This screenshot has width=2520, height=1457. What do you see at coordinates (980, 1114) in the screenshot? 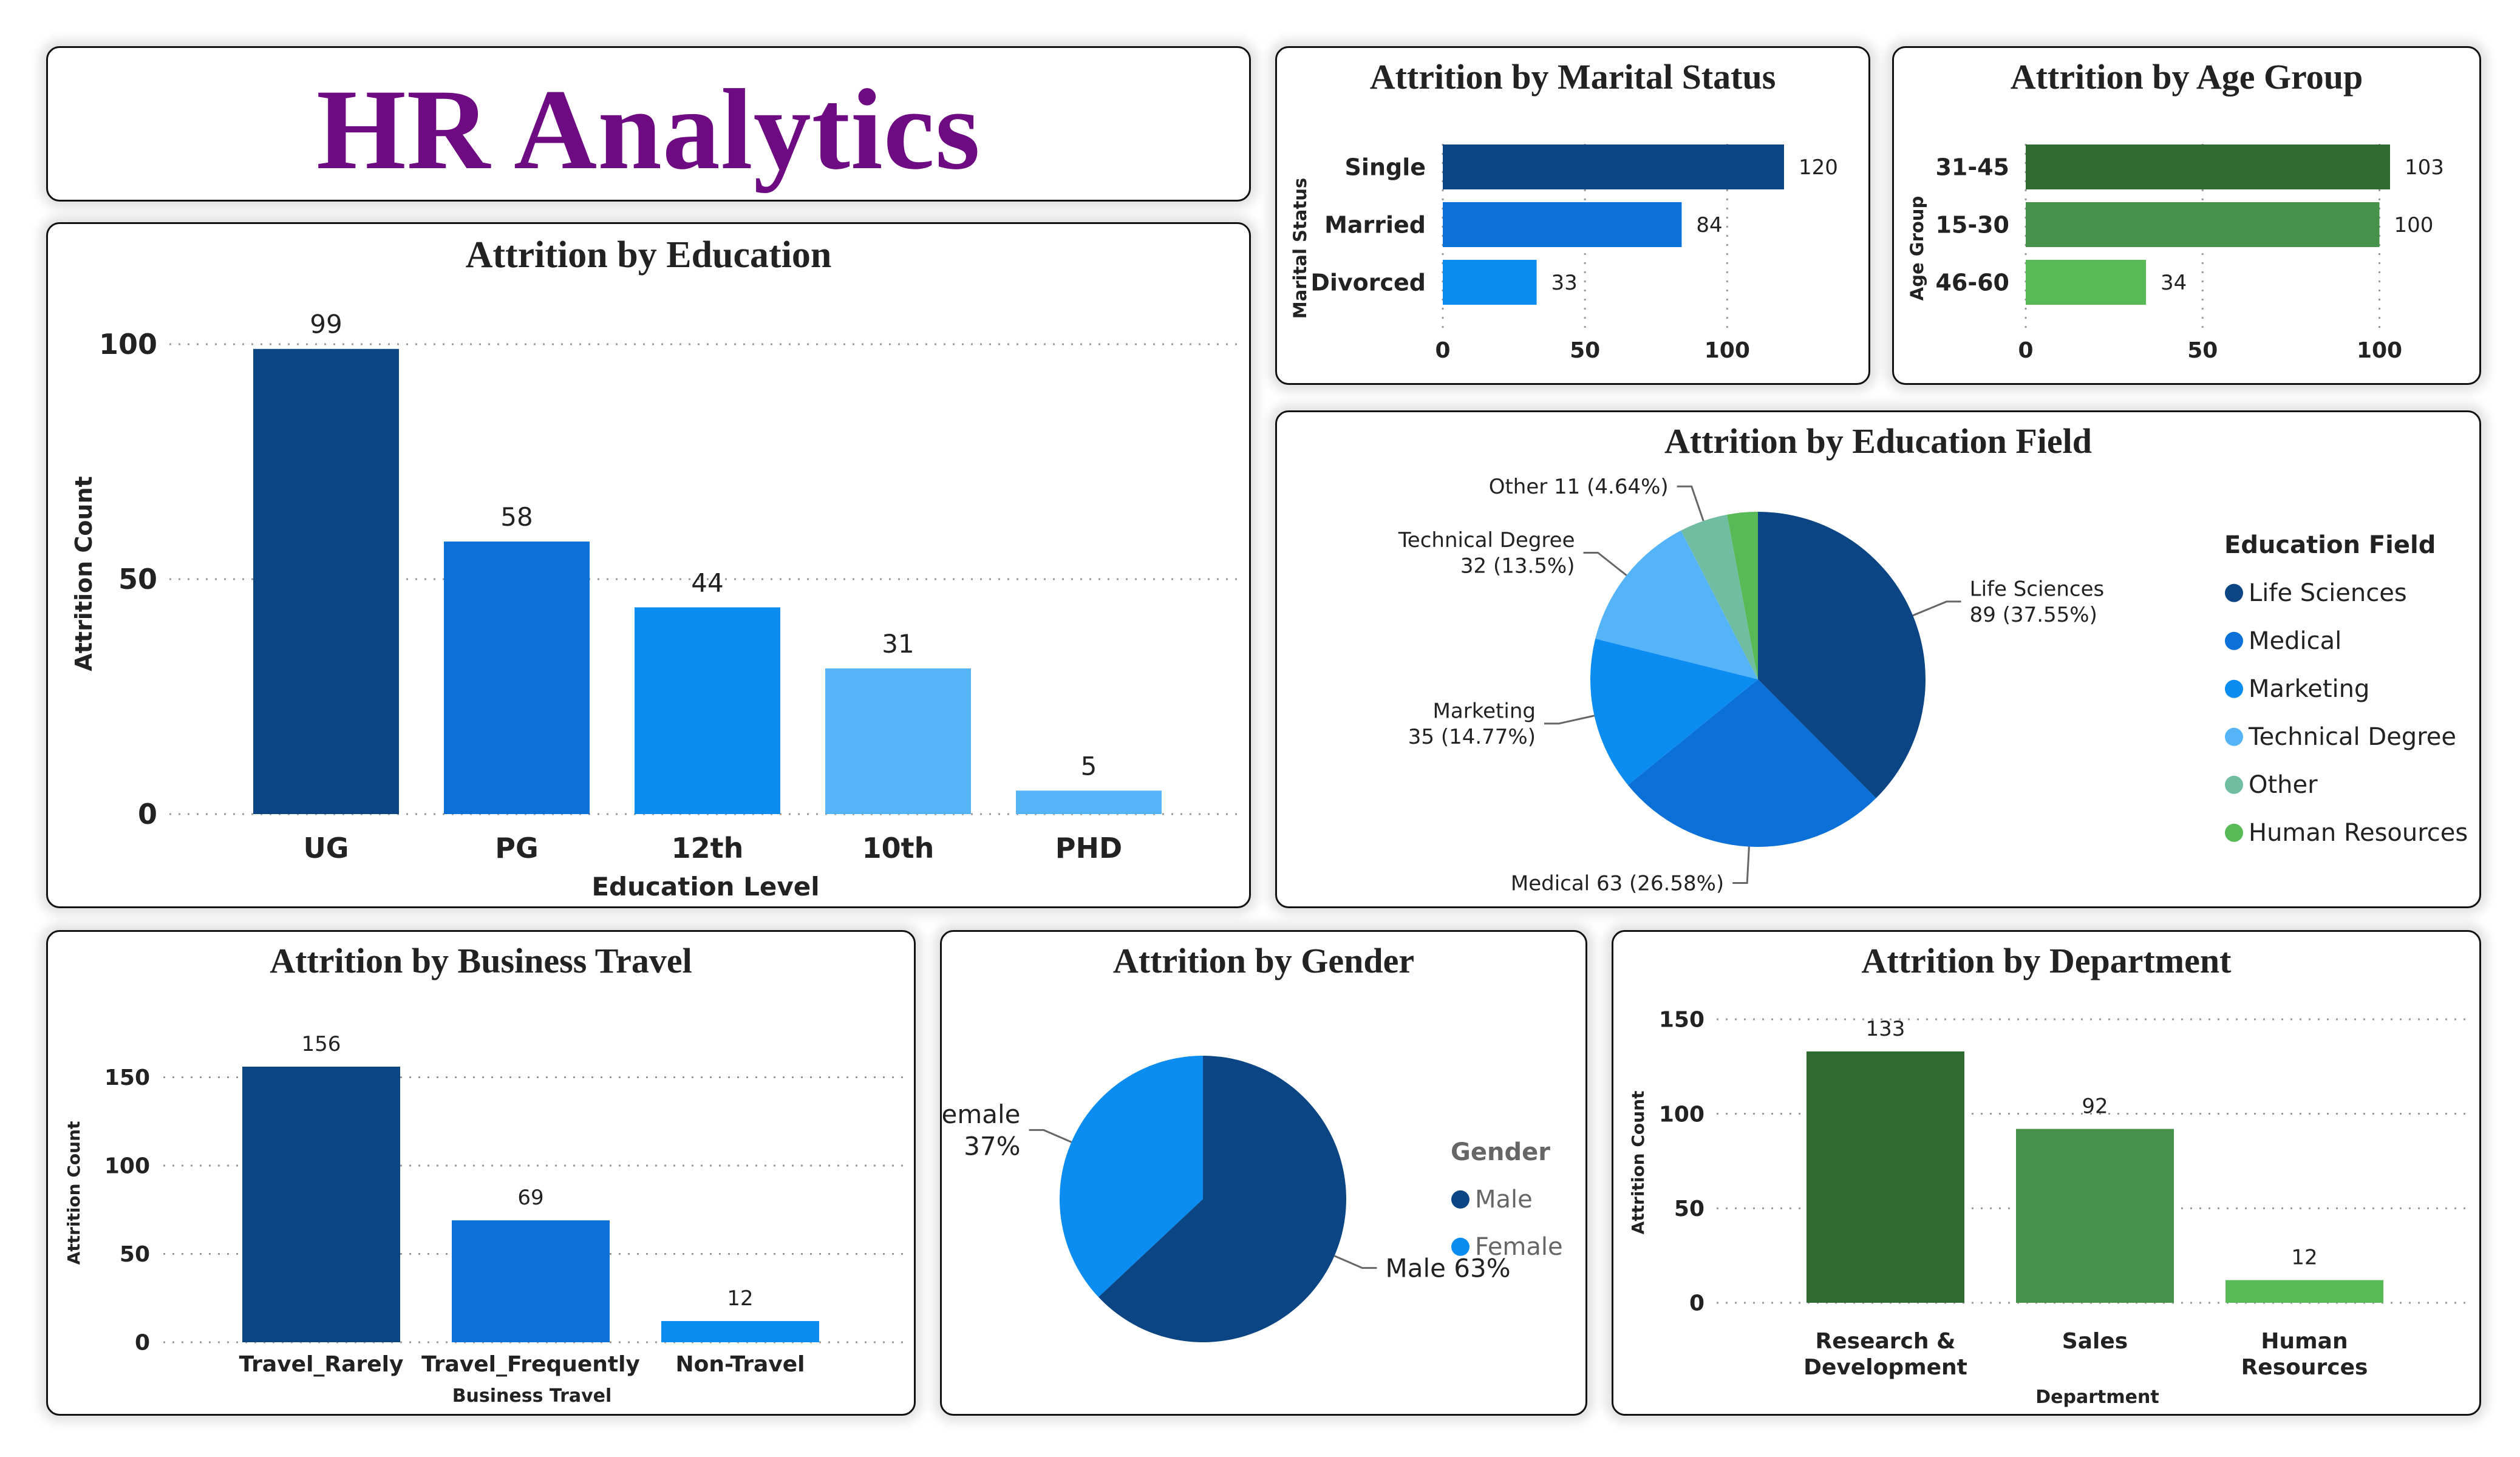
I see `data-label: Female` at bounding box center [980, 1114].